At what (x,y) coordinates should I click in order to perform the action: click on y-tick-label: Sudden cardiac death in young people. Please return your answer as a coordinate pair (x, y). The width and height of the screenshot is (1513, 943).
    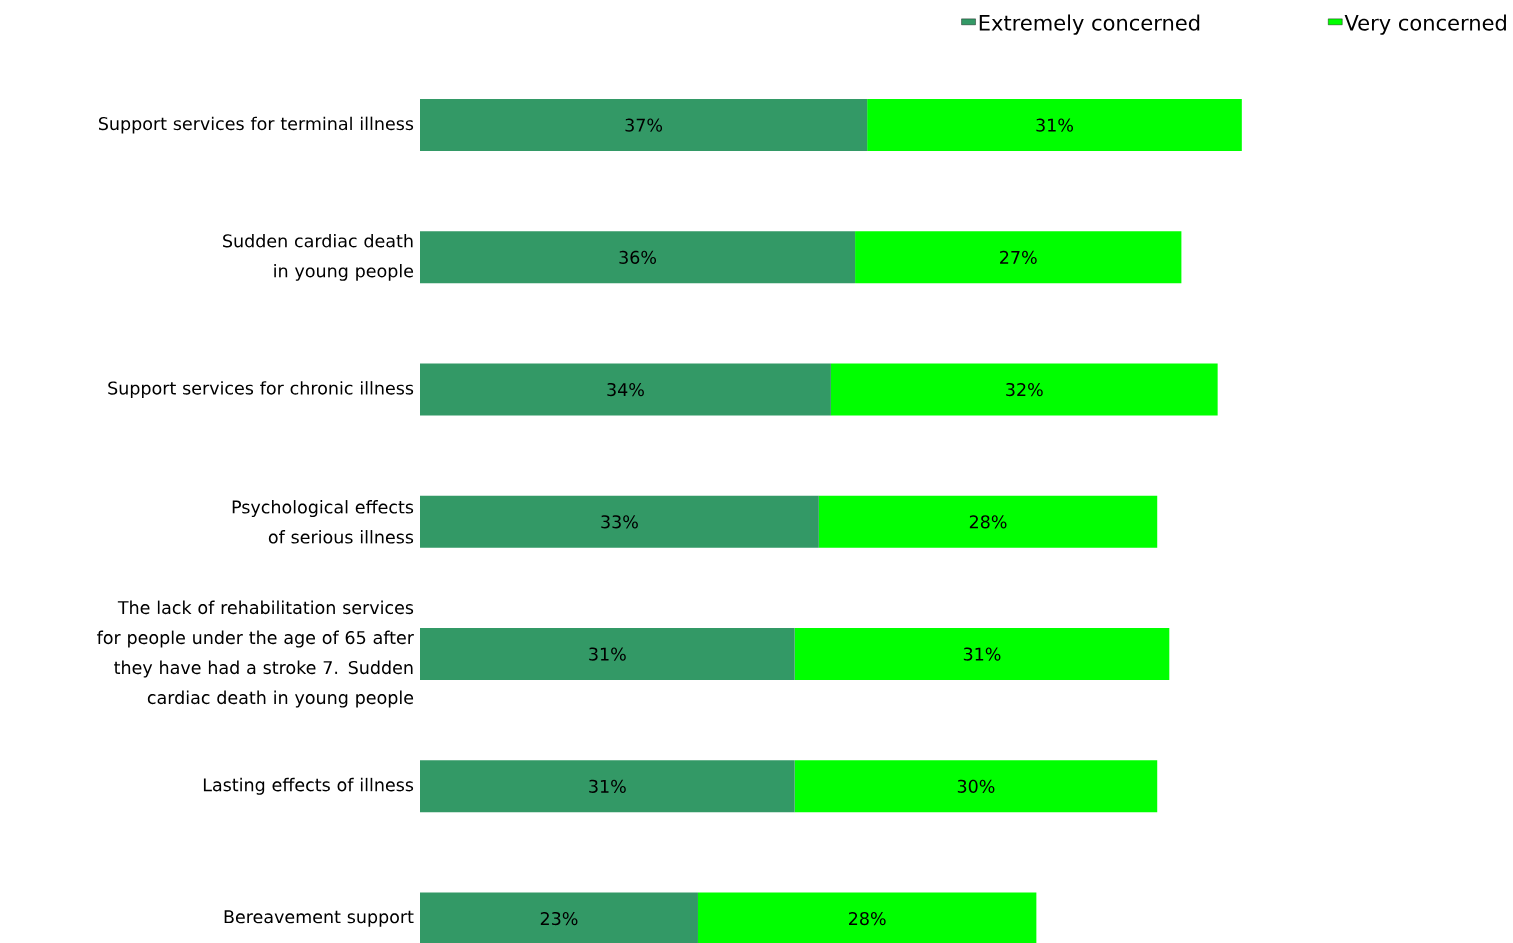
    Looking at the image, I should click on (318, 257).